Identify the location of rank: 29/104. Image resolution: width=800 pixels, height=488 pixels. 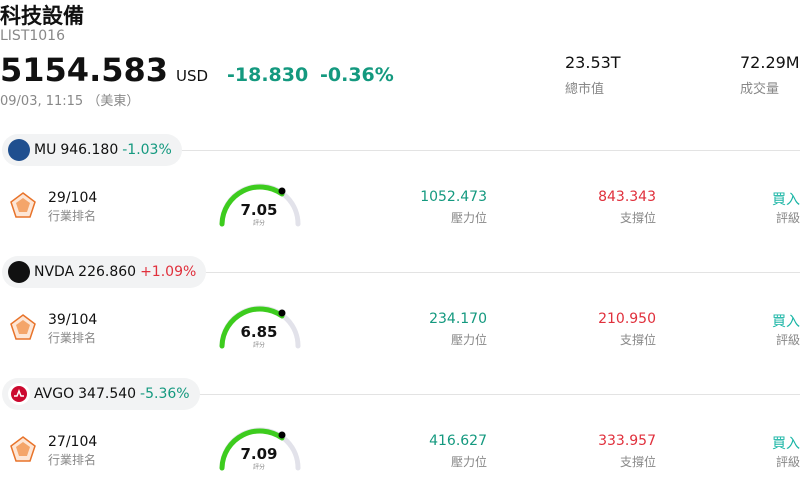
(73, 198).